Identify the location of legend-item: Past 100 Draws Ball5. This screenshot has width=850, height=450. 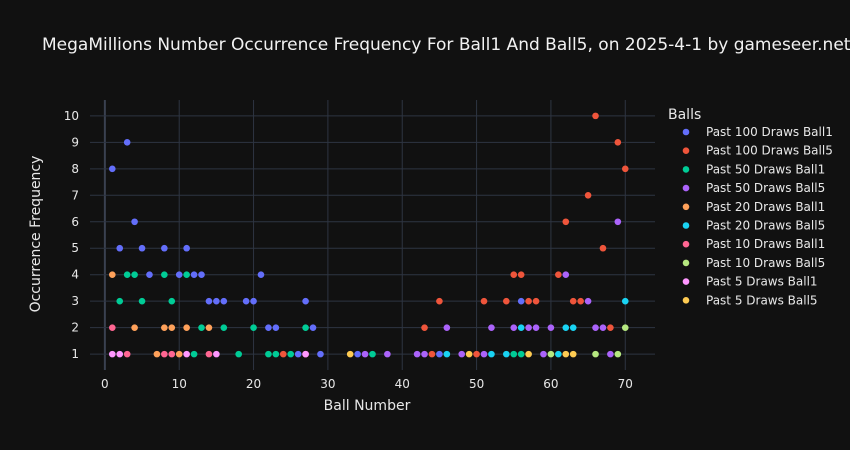
(757, 151).